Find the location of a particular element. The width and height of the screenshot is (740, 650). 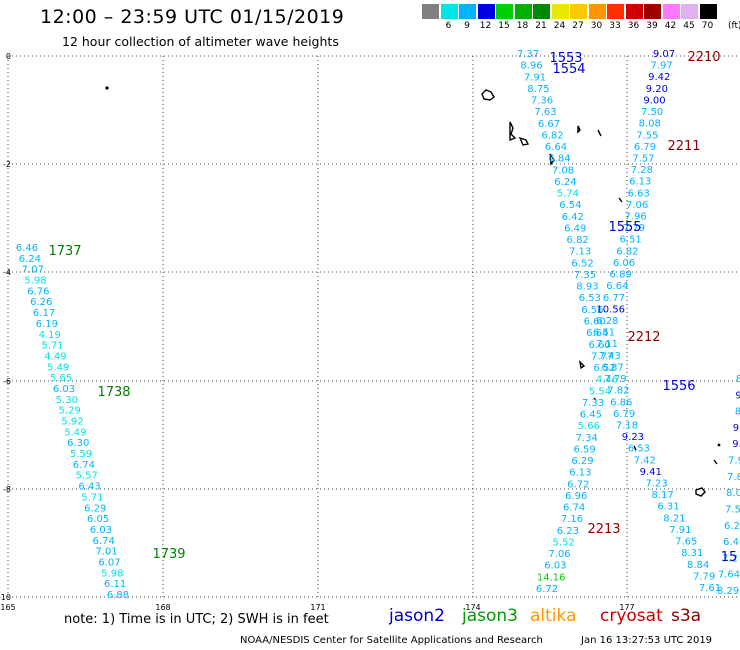

wave-height-value: 7.61 is located at coordinates (710, 588).